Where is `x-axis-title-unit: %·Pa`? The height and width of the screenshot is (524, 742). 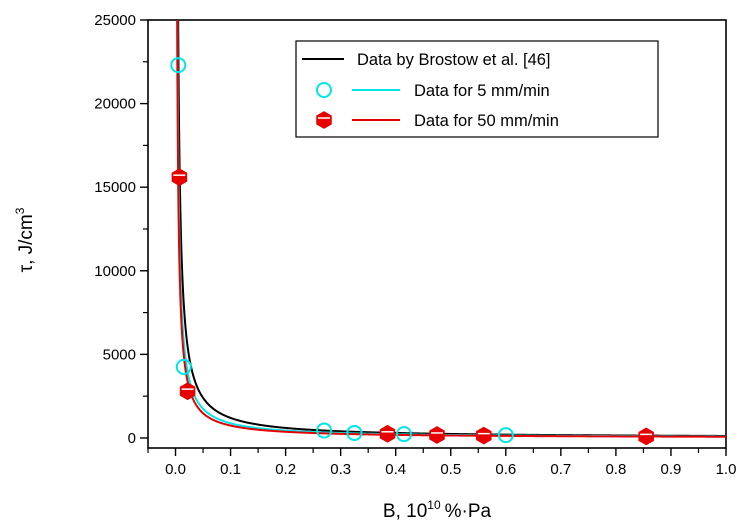 x-axis-title-unit: %·Pa is located at coordinates (468, 511).